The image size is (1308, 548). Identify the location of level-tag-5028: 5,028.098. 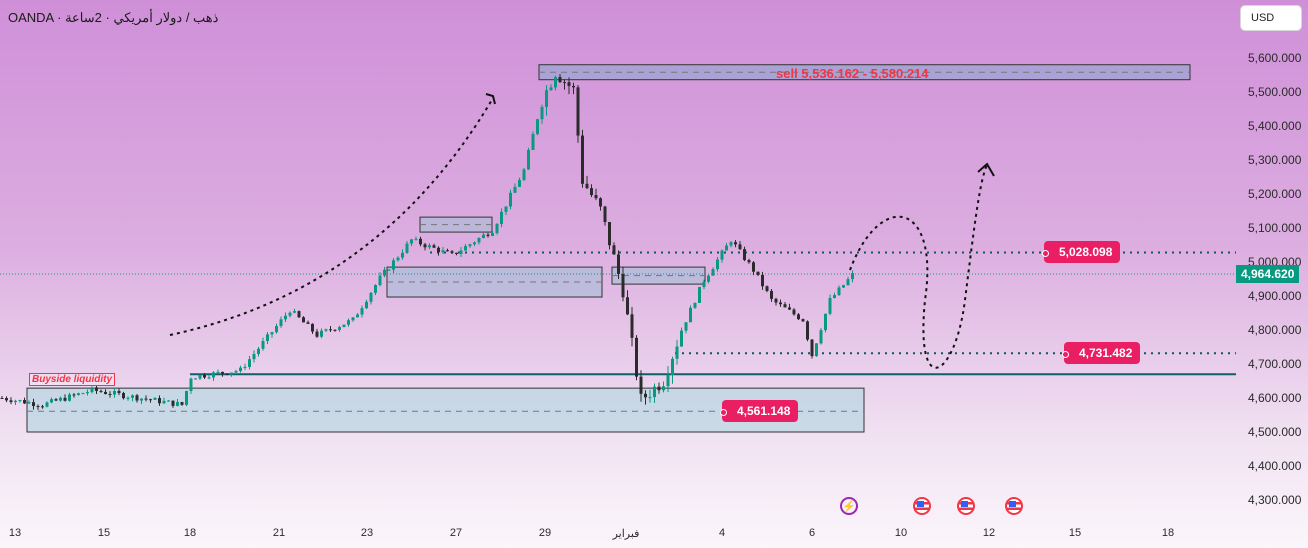
(1081, 252).